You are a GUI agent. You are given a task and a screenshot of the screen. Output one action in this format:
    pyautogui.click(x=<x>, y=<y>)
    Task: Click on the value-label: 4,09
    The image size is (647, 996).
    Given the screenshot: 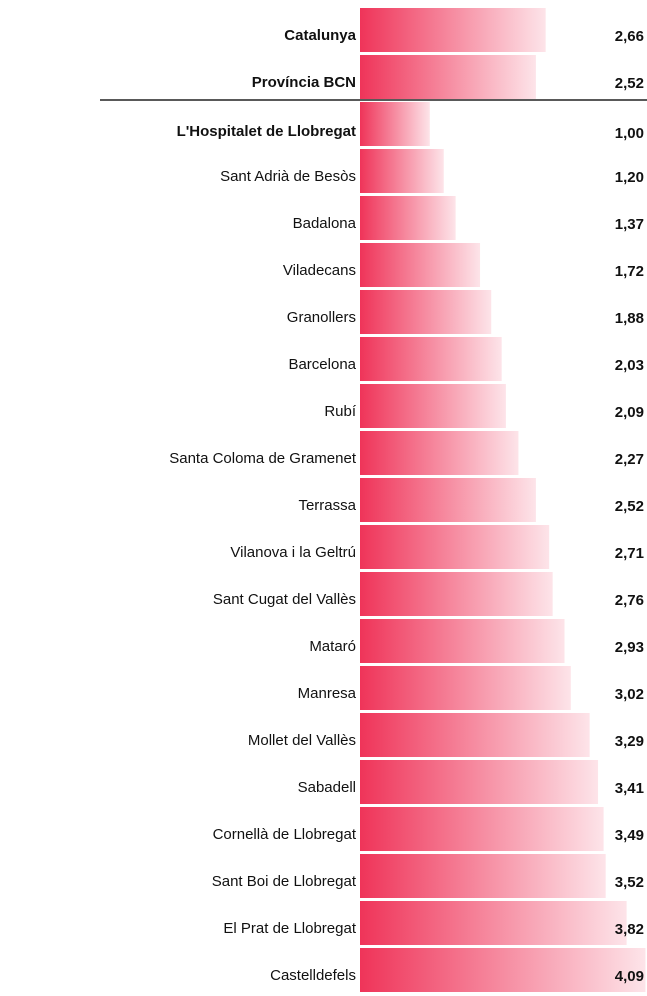 What is the action you would take?
    pyautogui.click(x=629, y=976)
    